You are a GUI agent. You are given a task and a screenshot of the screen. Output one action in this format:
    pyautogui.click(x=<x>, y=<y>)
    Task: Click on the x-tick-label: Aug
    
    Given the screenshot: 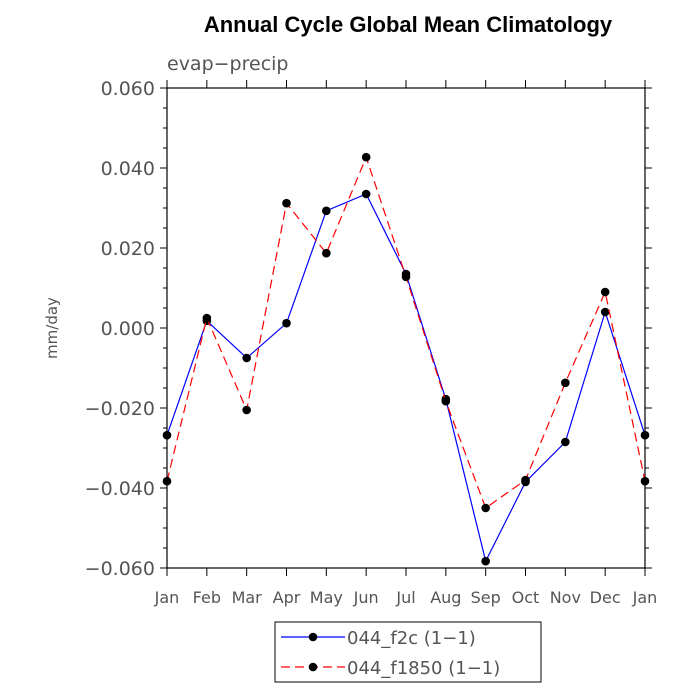 What is the action you would take?
    pyautogui.click(x=445, y=597)
    